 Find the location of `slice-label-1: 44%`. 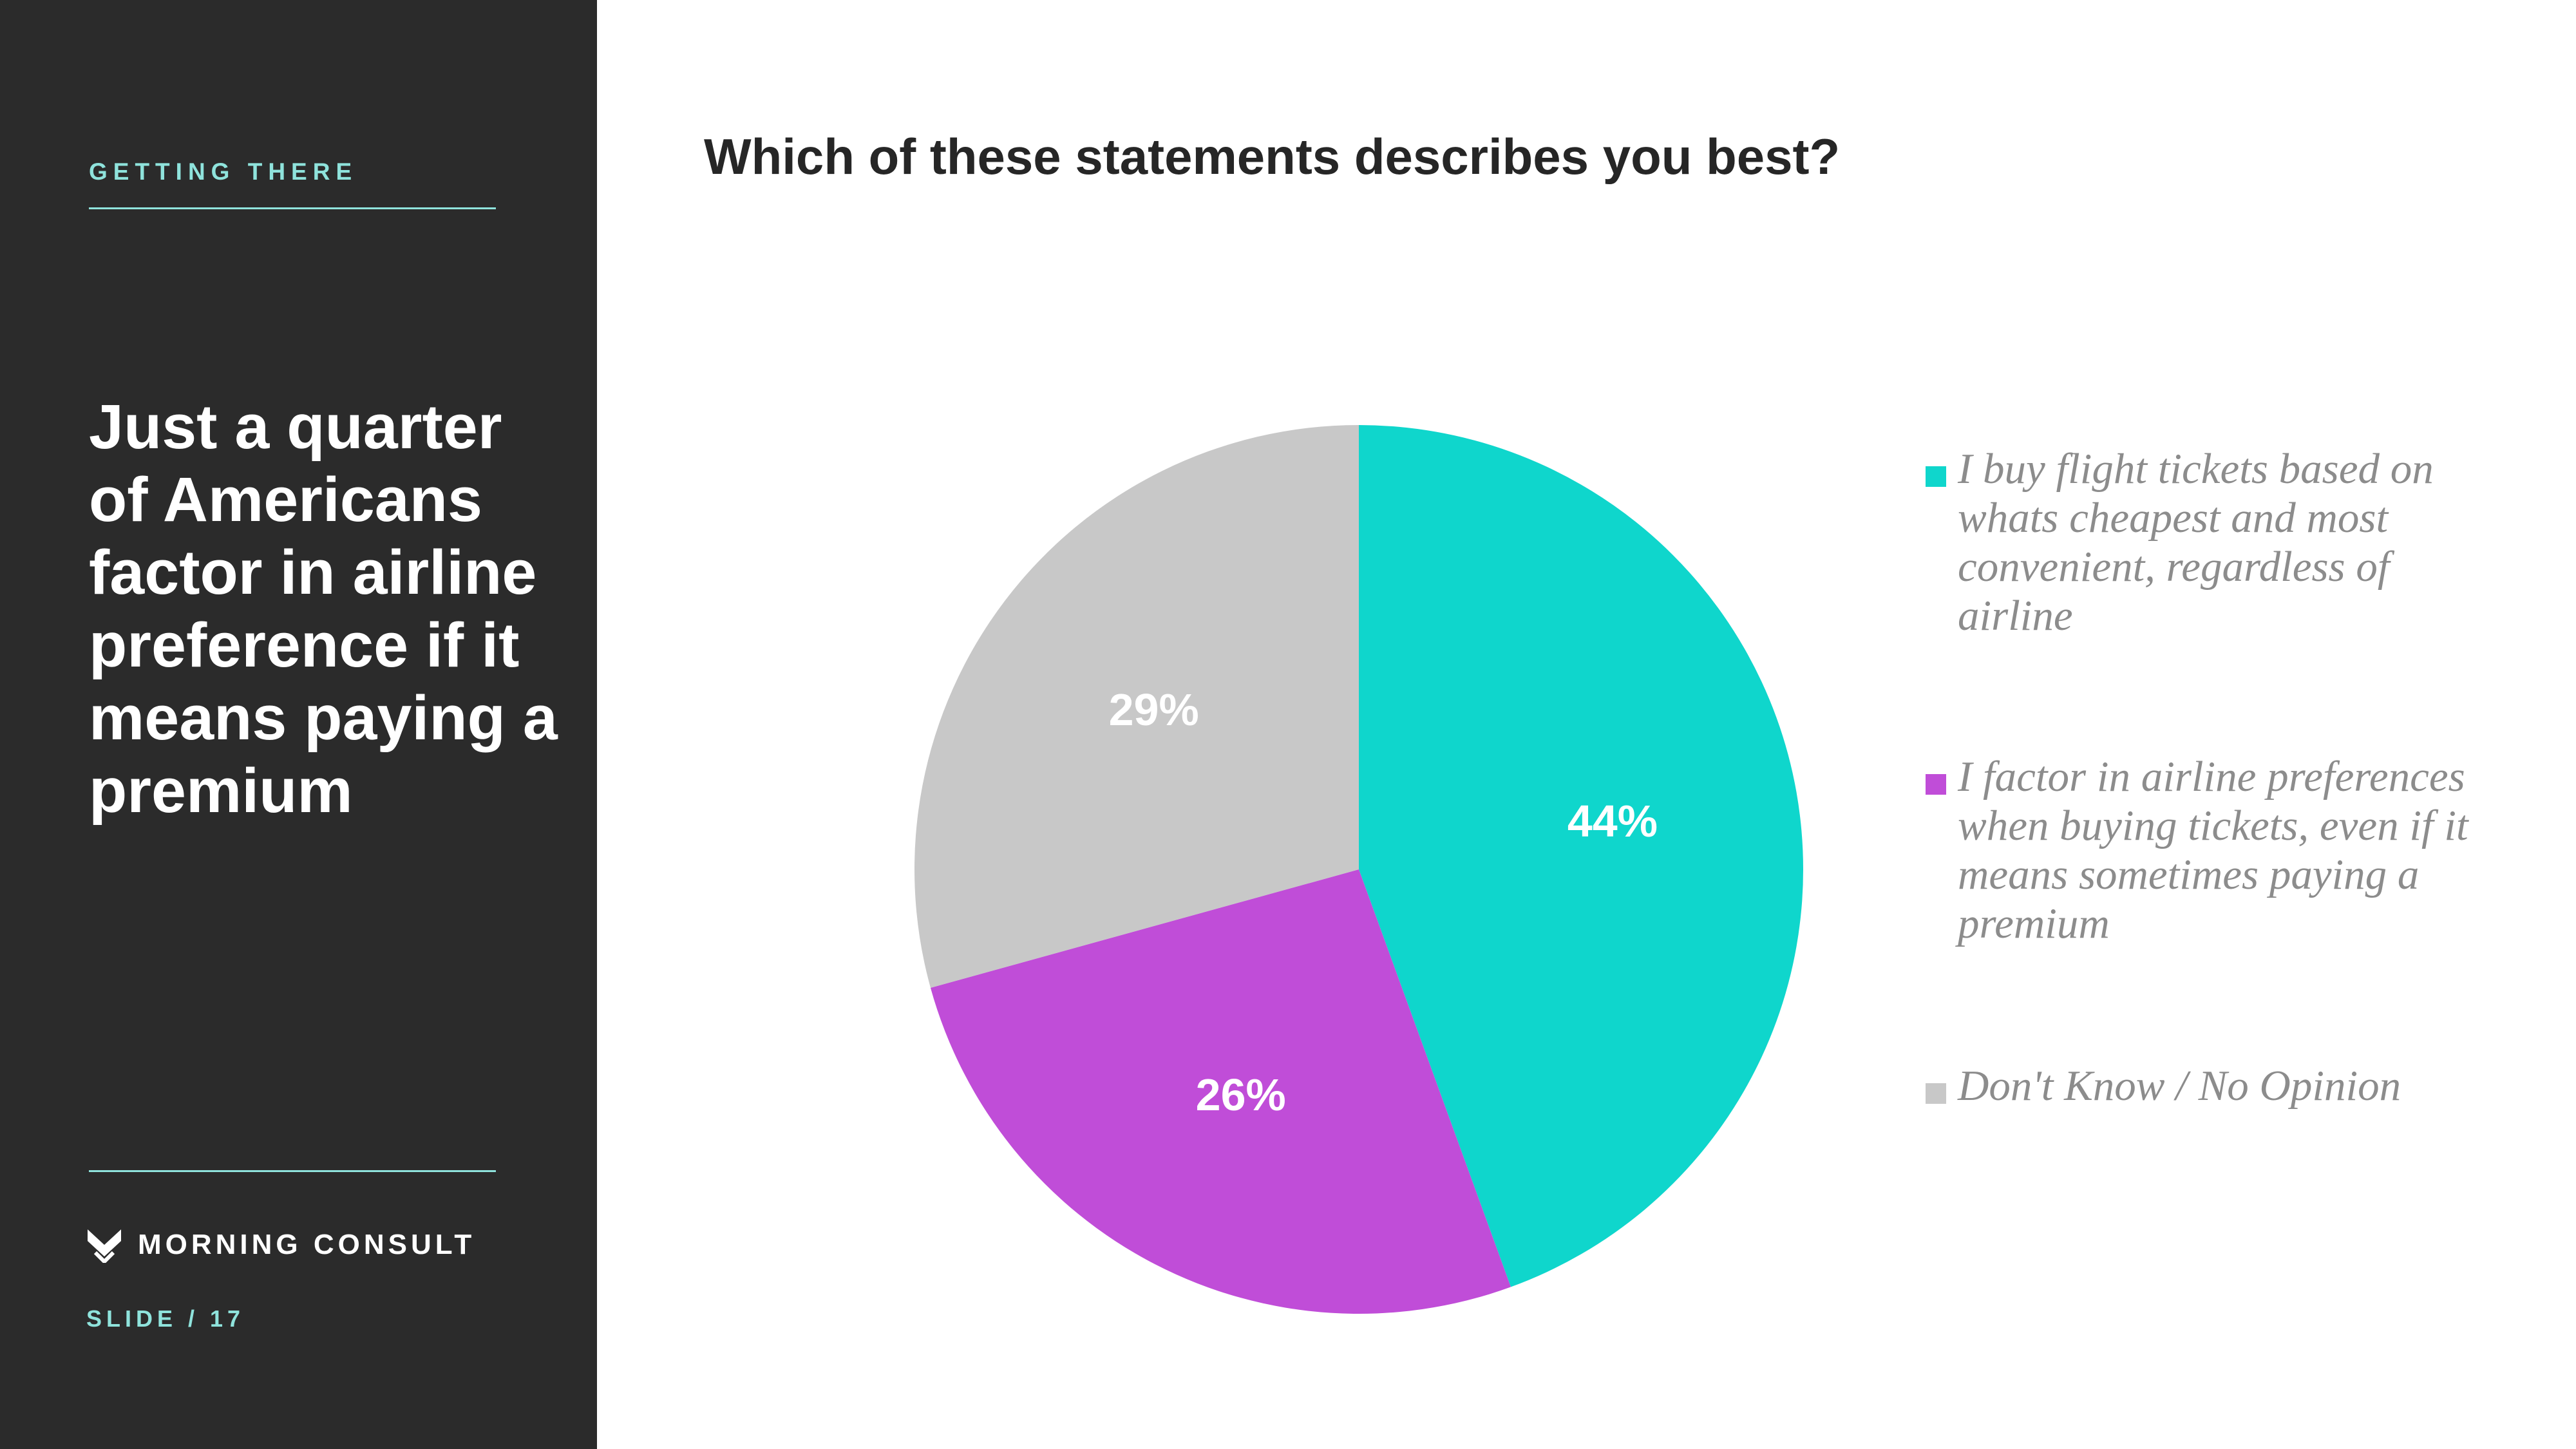

slice-label-1: 44% is located at coordinates (1612, 821).